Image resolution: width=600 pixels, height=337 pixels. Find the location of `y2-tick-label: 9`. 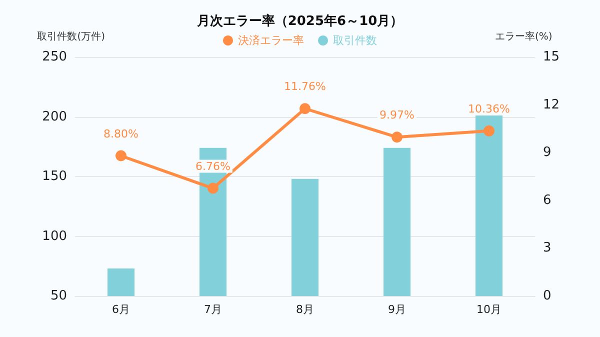

y2-tick-label: 9 is located at coordinates (547, 152).